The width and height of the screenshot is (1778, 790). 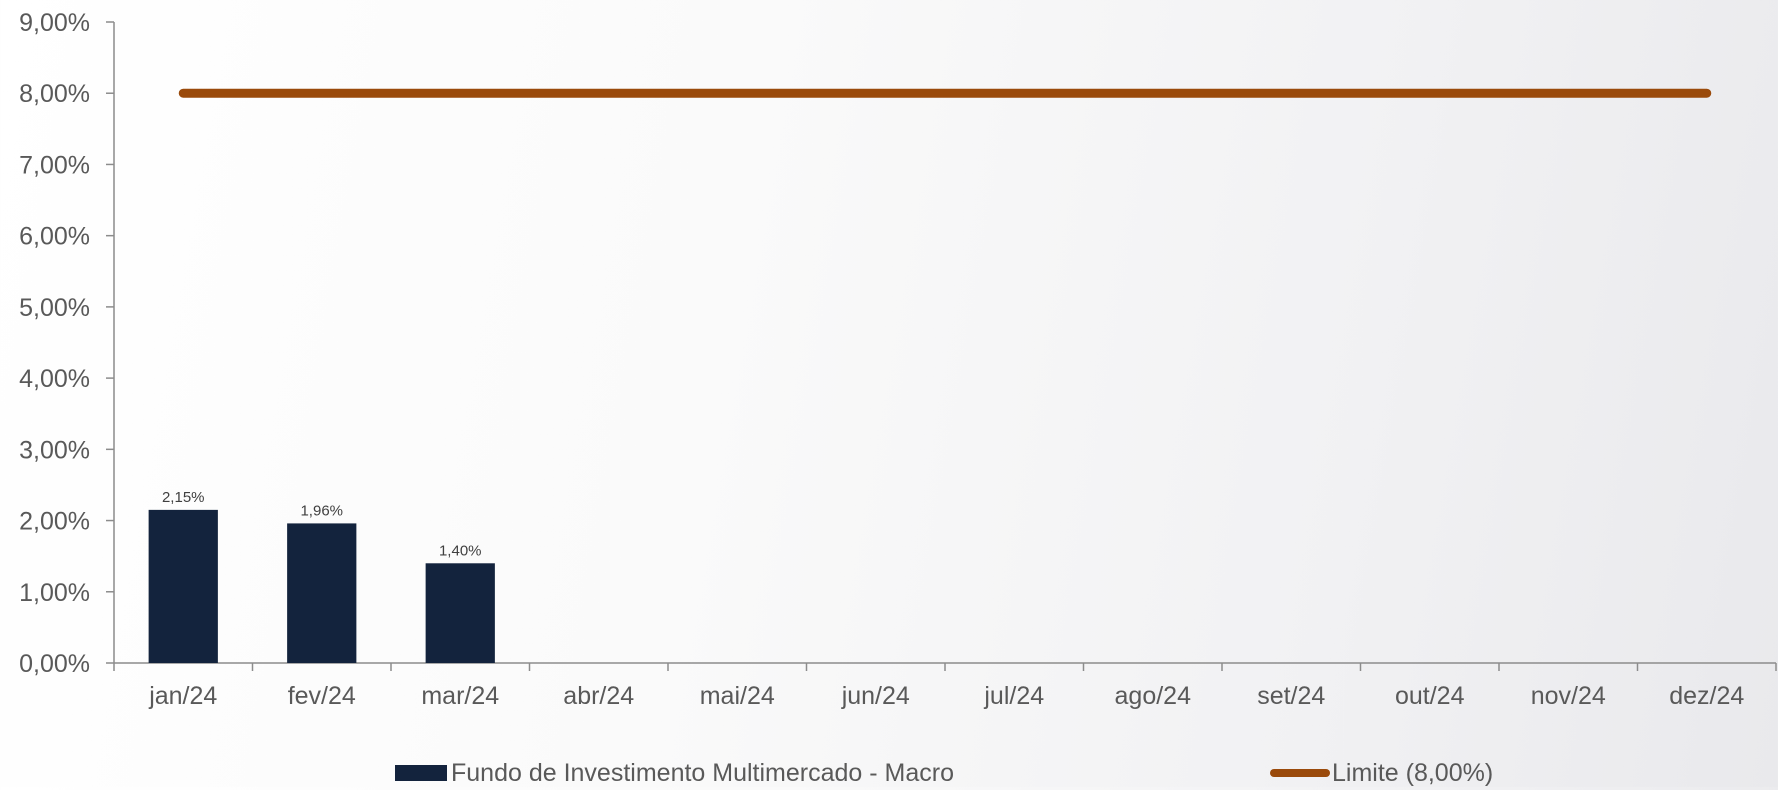 I want to click on x-tick-label: jul/24, so click(x=1013, y=696).